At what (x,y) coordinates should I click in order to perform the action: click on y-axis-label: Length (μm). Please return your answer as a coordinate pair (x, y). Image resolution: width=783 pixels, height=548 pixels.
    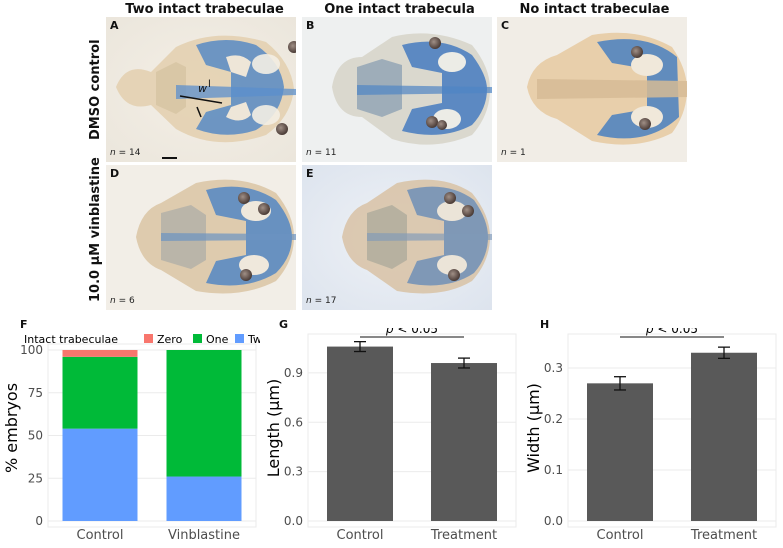
    Looking at the image, I should click on (273, 428).